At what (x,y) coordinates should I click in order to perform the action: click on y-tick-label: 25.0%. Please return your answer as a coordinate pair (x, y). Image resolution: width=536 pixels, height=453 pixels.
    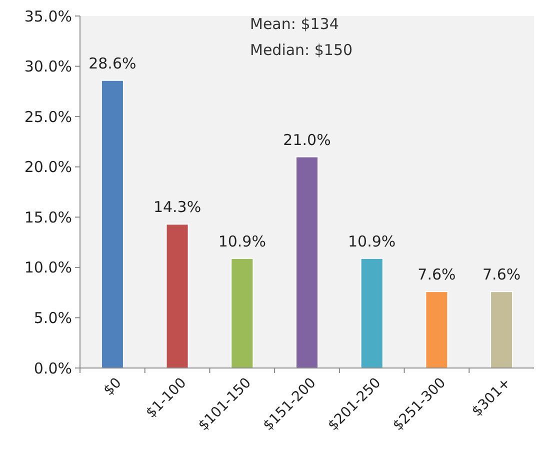
    Looking at the image, I should click on (48, 117).